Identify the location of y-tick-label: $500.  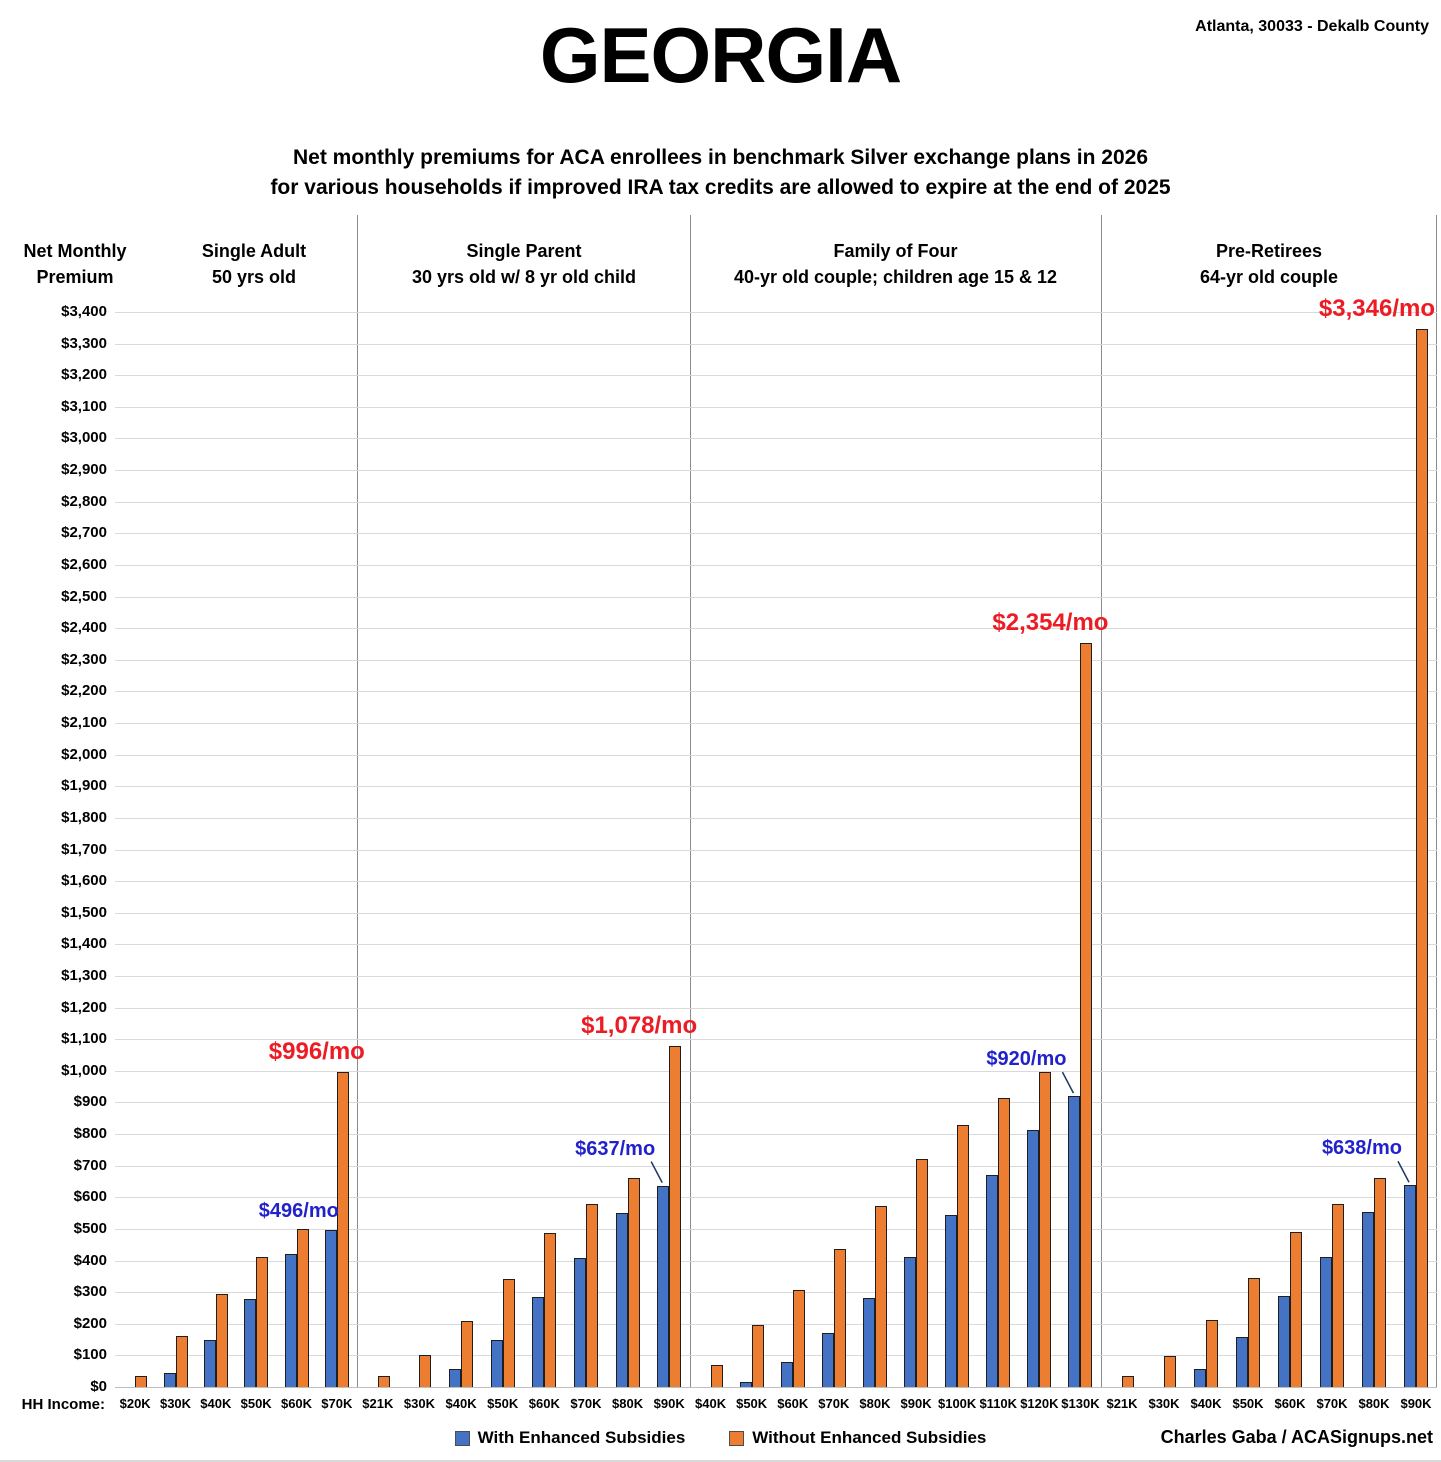
(90, 1228).